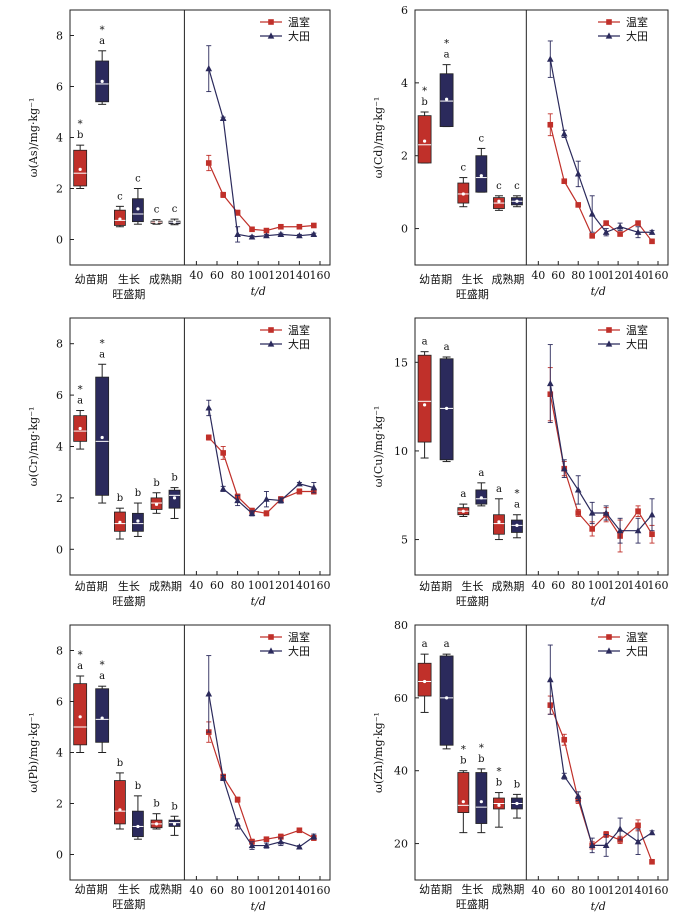 The height and width of the screenshot is (917, 700). Describe the element at coordinates (401, 771) in the screenshot. I see `y-tick-label: 40` at that location.